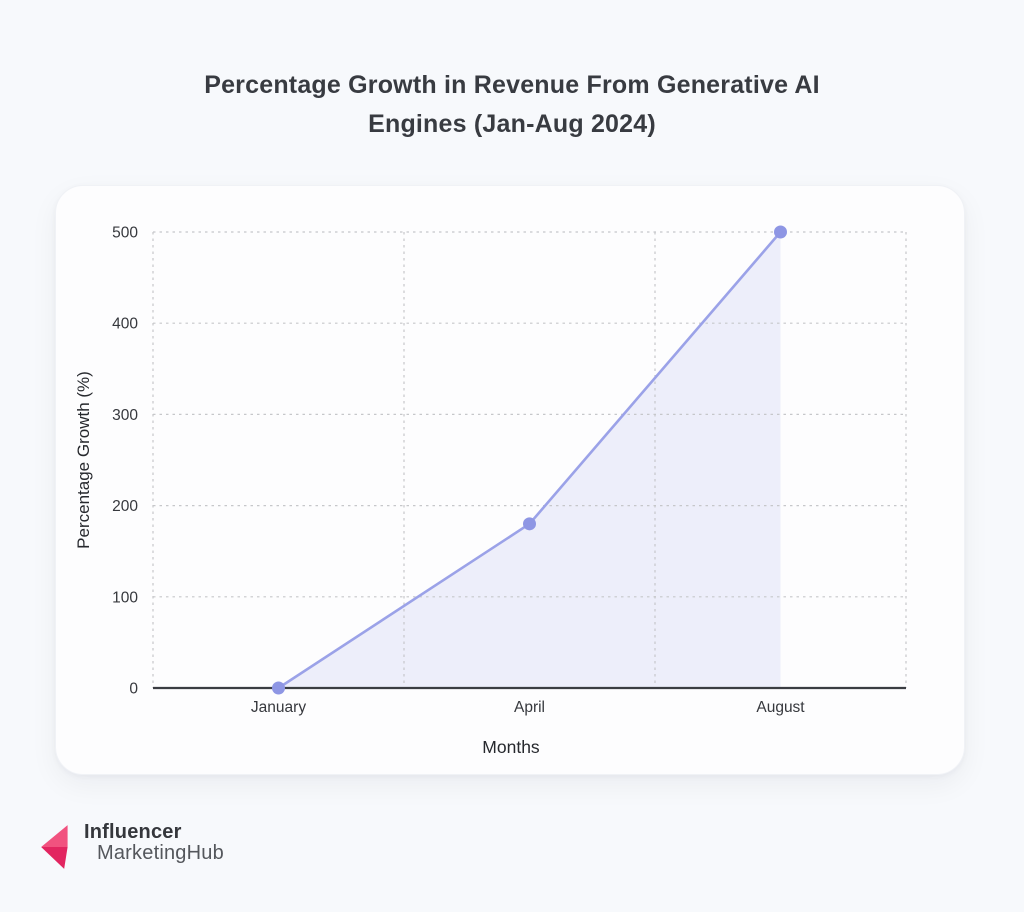 The image size is (1024, 912). I want to click on chart-title-line-2: Engines (Jan-Aug 2024), so click(512, 124).